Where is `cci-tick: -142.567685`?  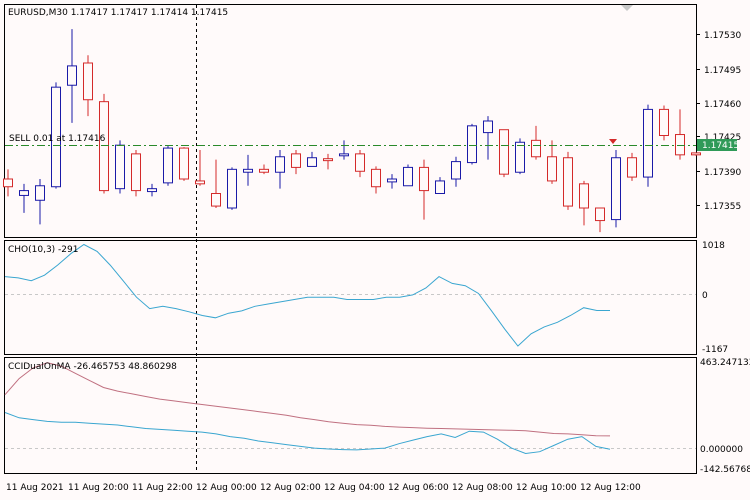 cci-tick: -142.567685 is located at coordinates (725, 470).